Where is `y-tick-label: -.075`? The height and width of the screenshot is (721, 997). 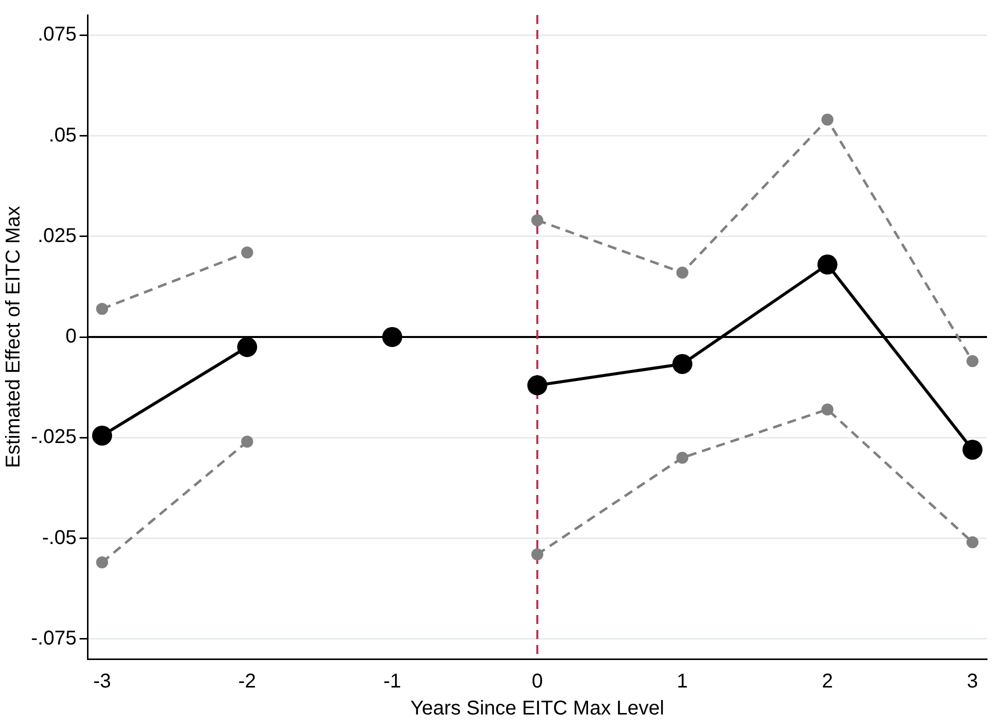
y-tick-label: -.075 is located at coordinates (53, 638).